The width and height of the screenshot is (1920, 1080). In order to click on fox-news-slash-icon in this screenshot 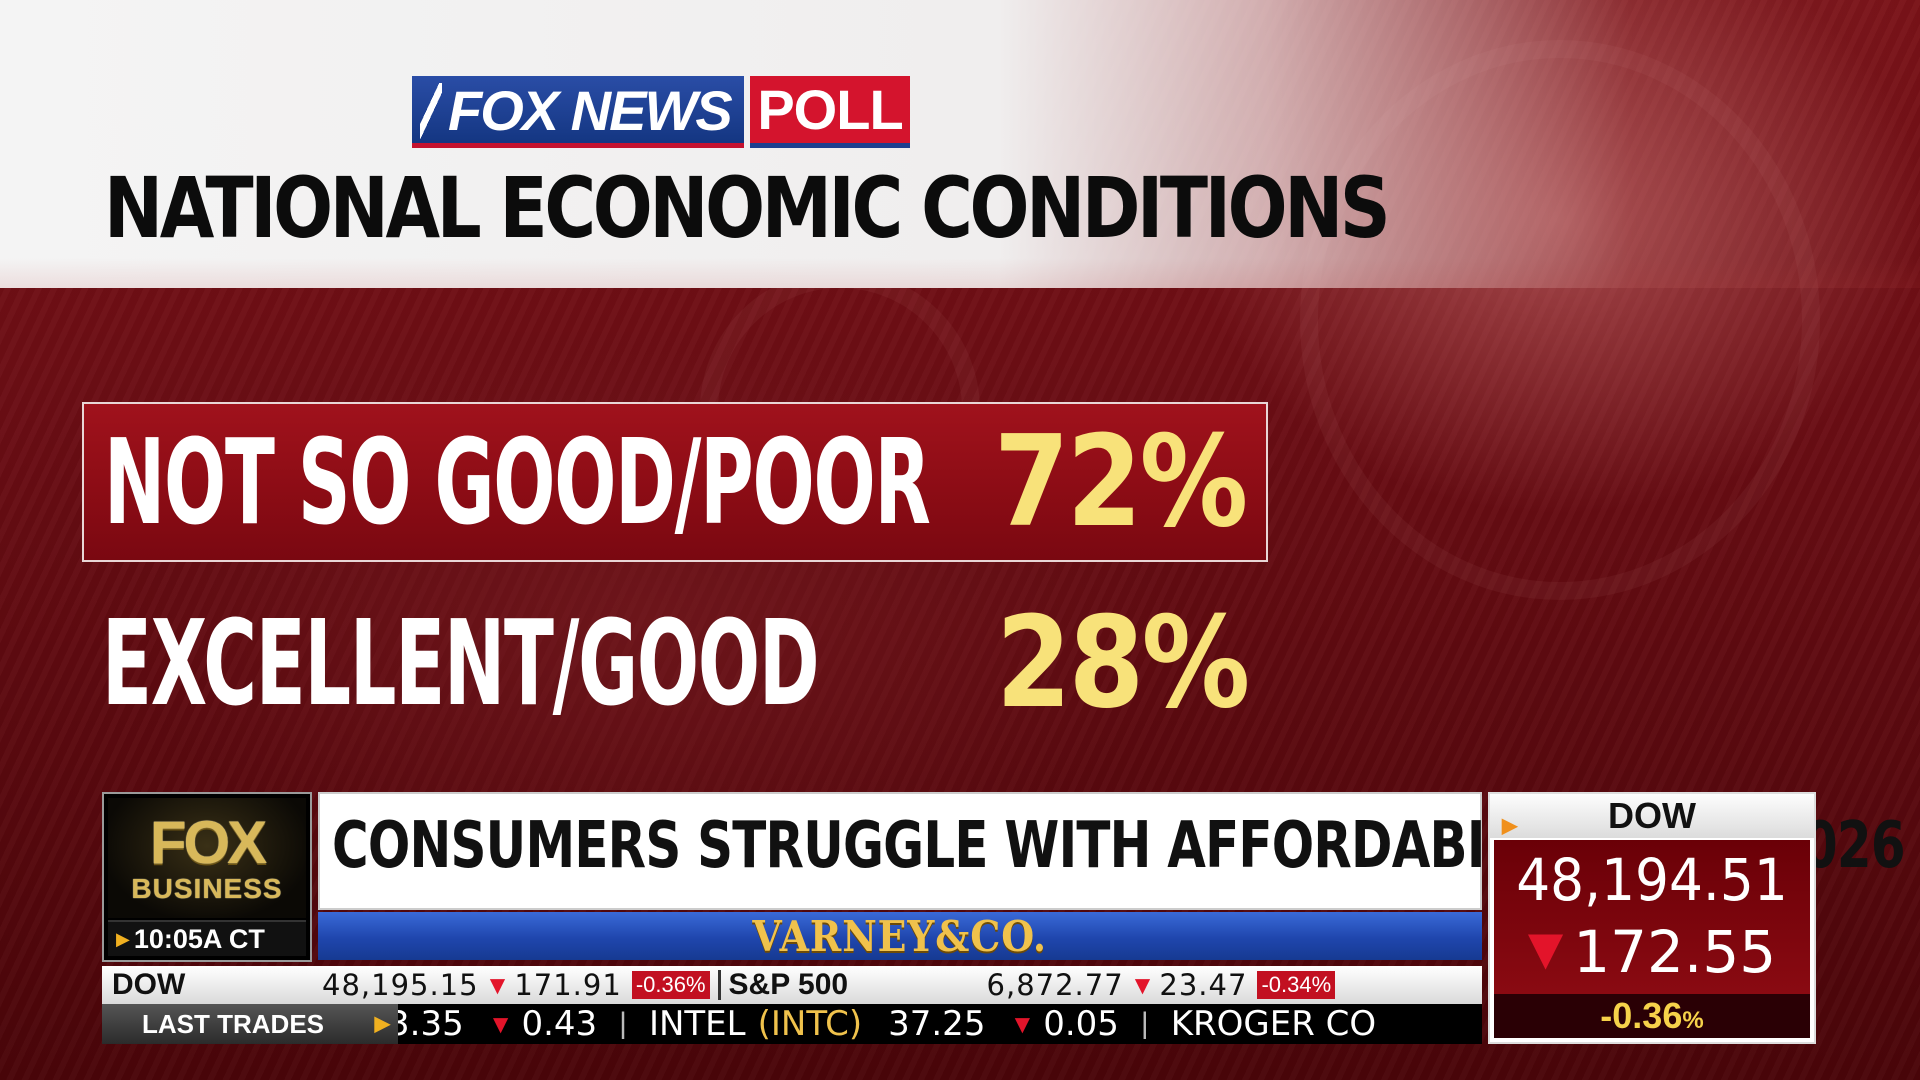, I will do `click(431, 110)`.